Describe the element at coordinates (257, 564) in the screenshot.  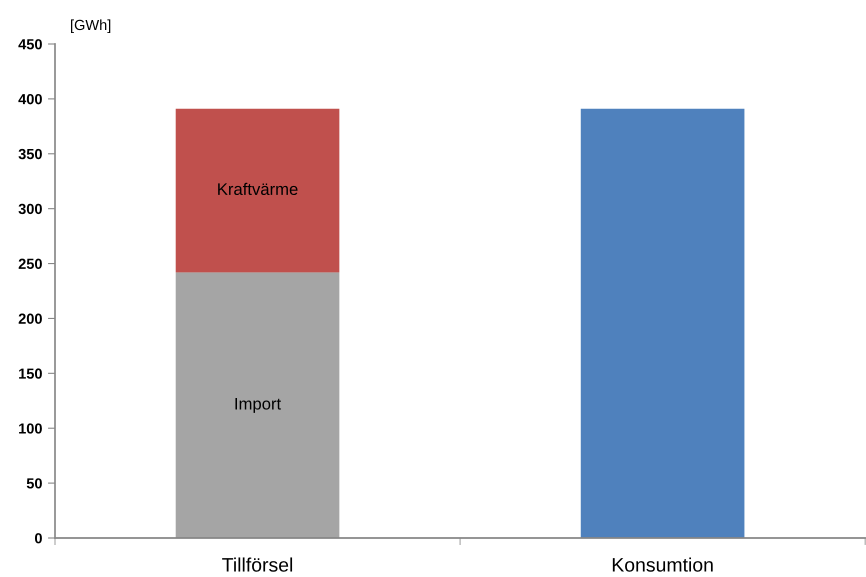
I see `x-tick-label: Tillförsel` at that location.